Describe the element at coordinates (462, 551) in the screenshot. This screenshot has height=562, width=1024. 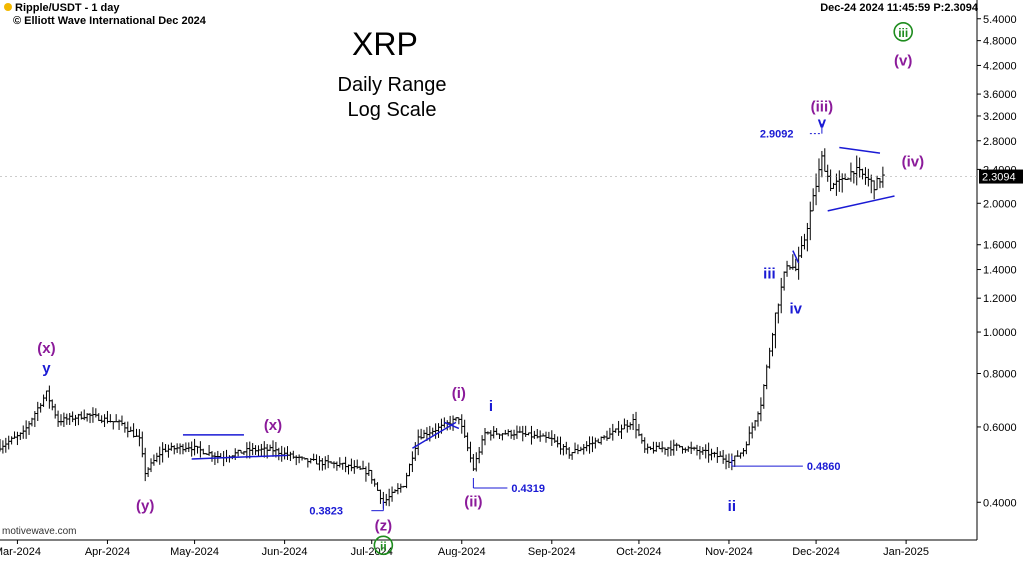
I see `x-tick-label: Aug-2024` at that location.